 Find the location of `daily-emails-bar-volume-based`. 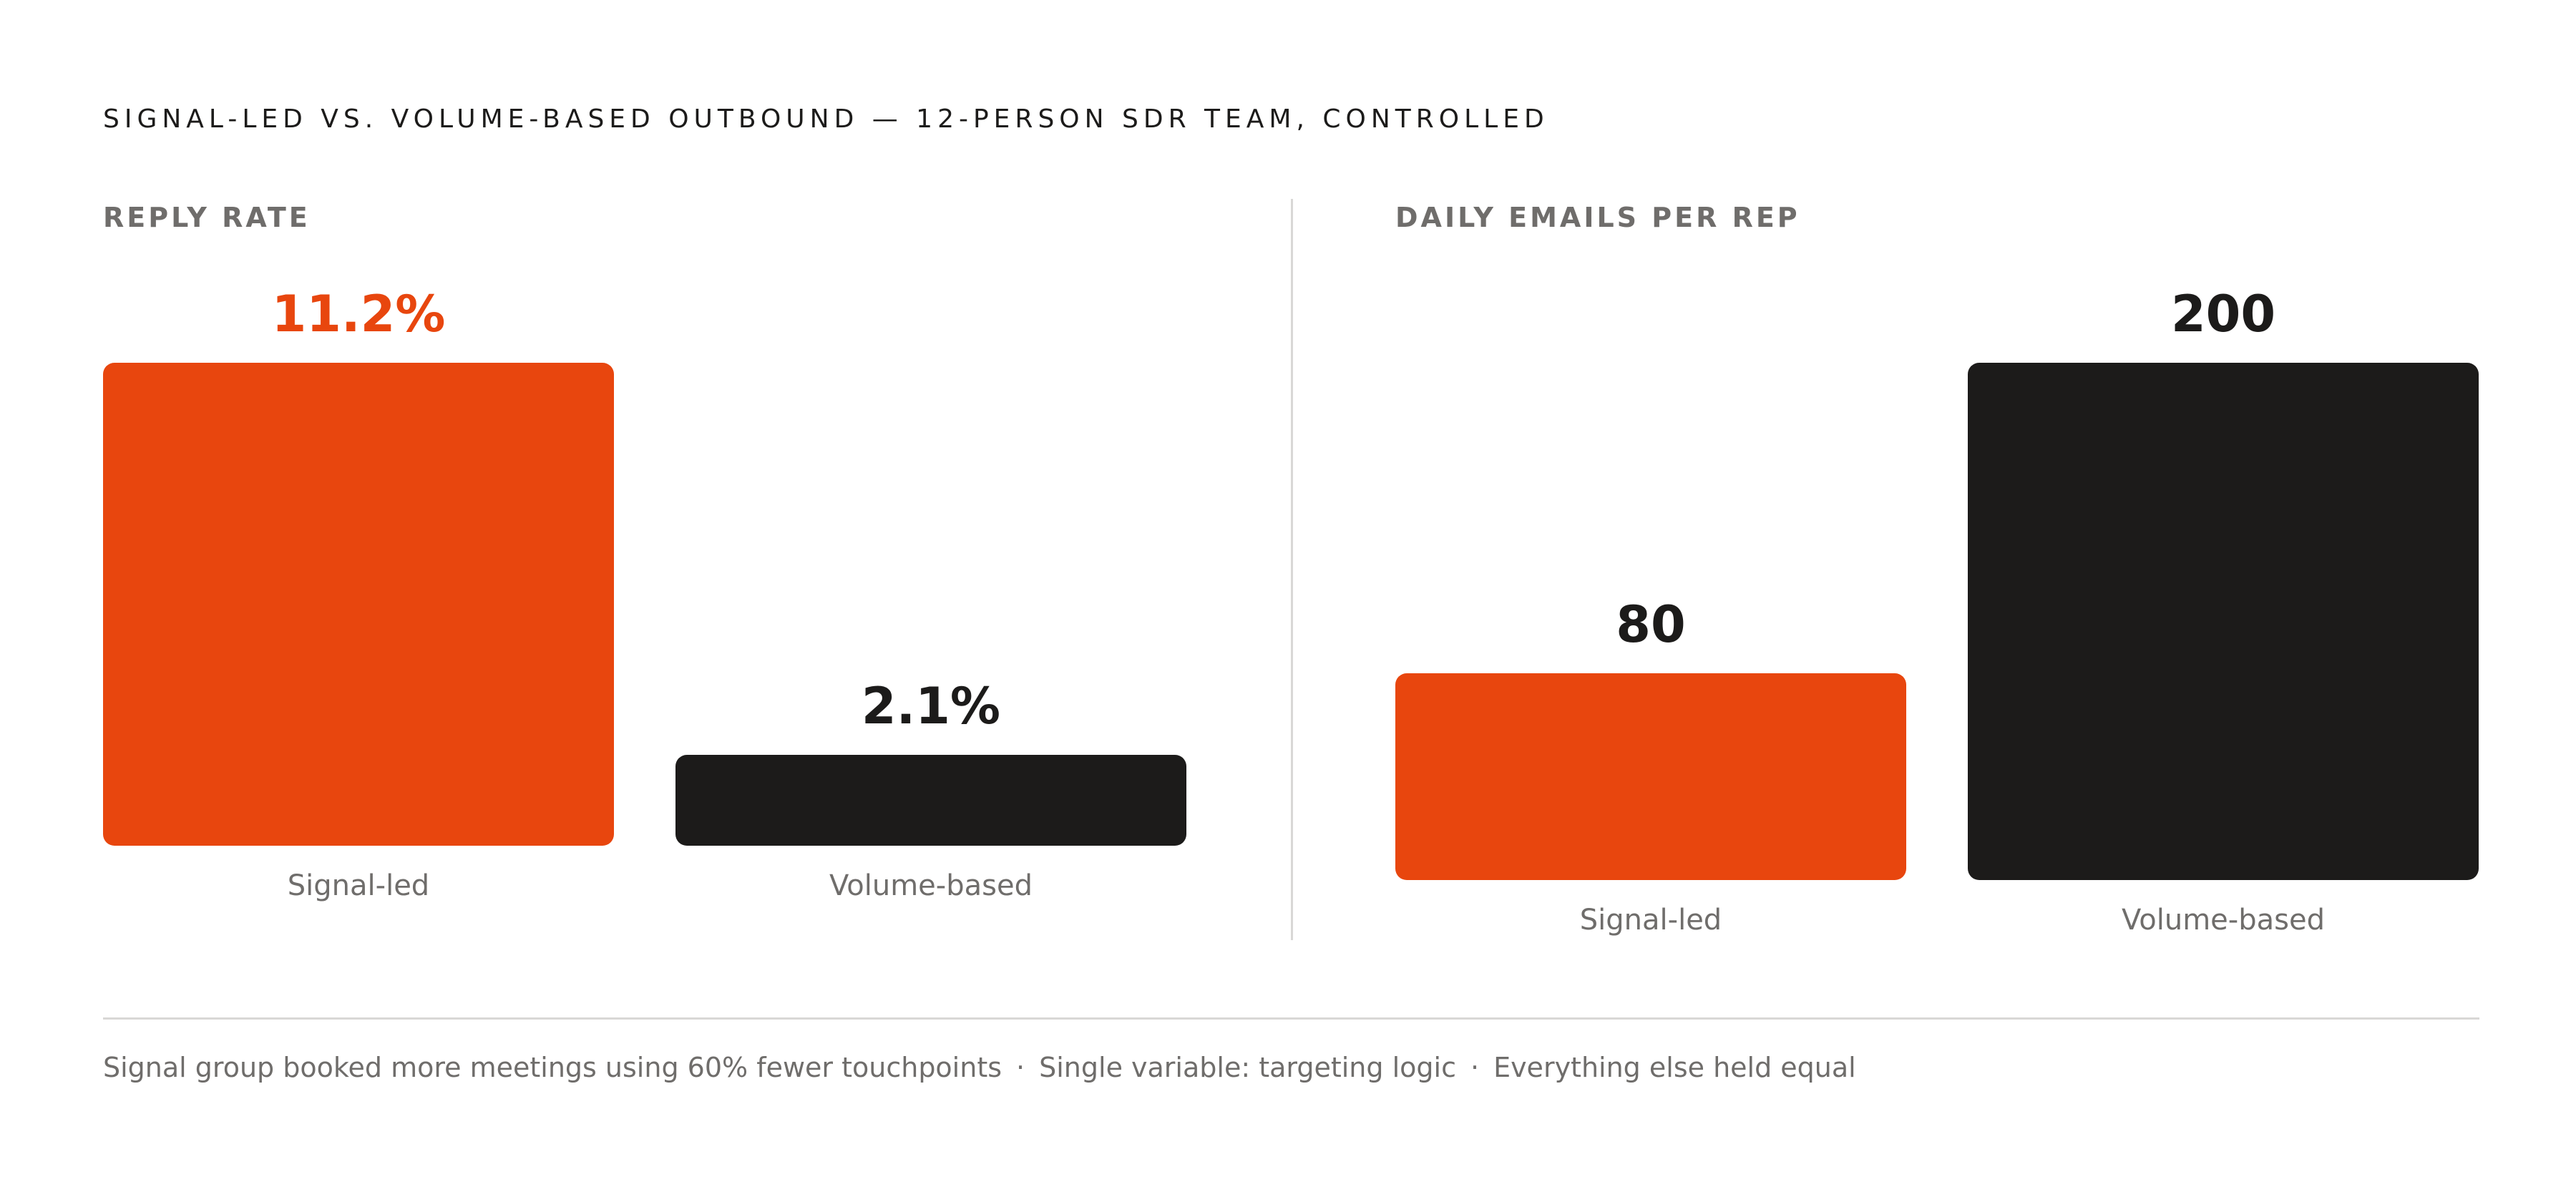

daily-emails-bar-volume-based is located at coordinates (2223, 621).